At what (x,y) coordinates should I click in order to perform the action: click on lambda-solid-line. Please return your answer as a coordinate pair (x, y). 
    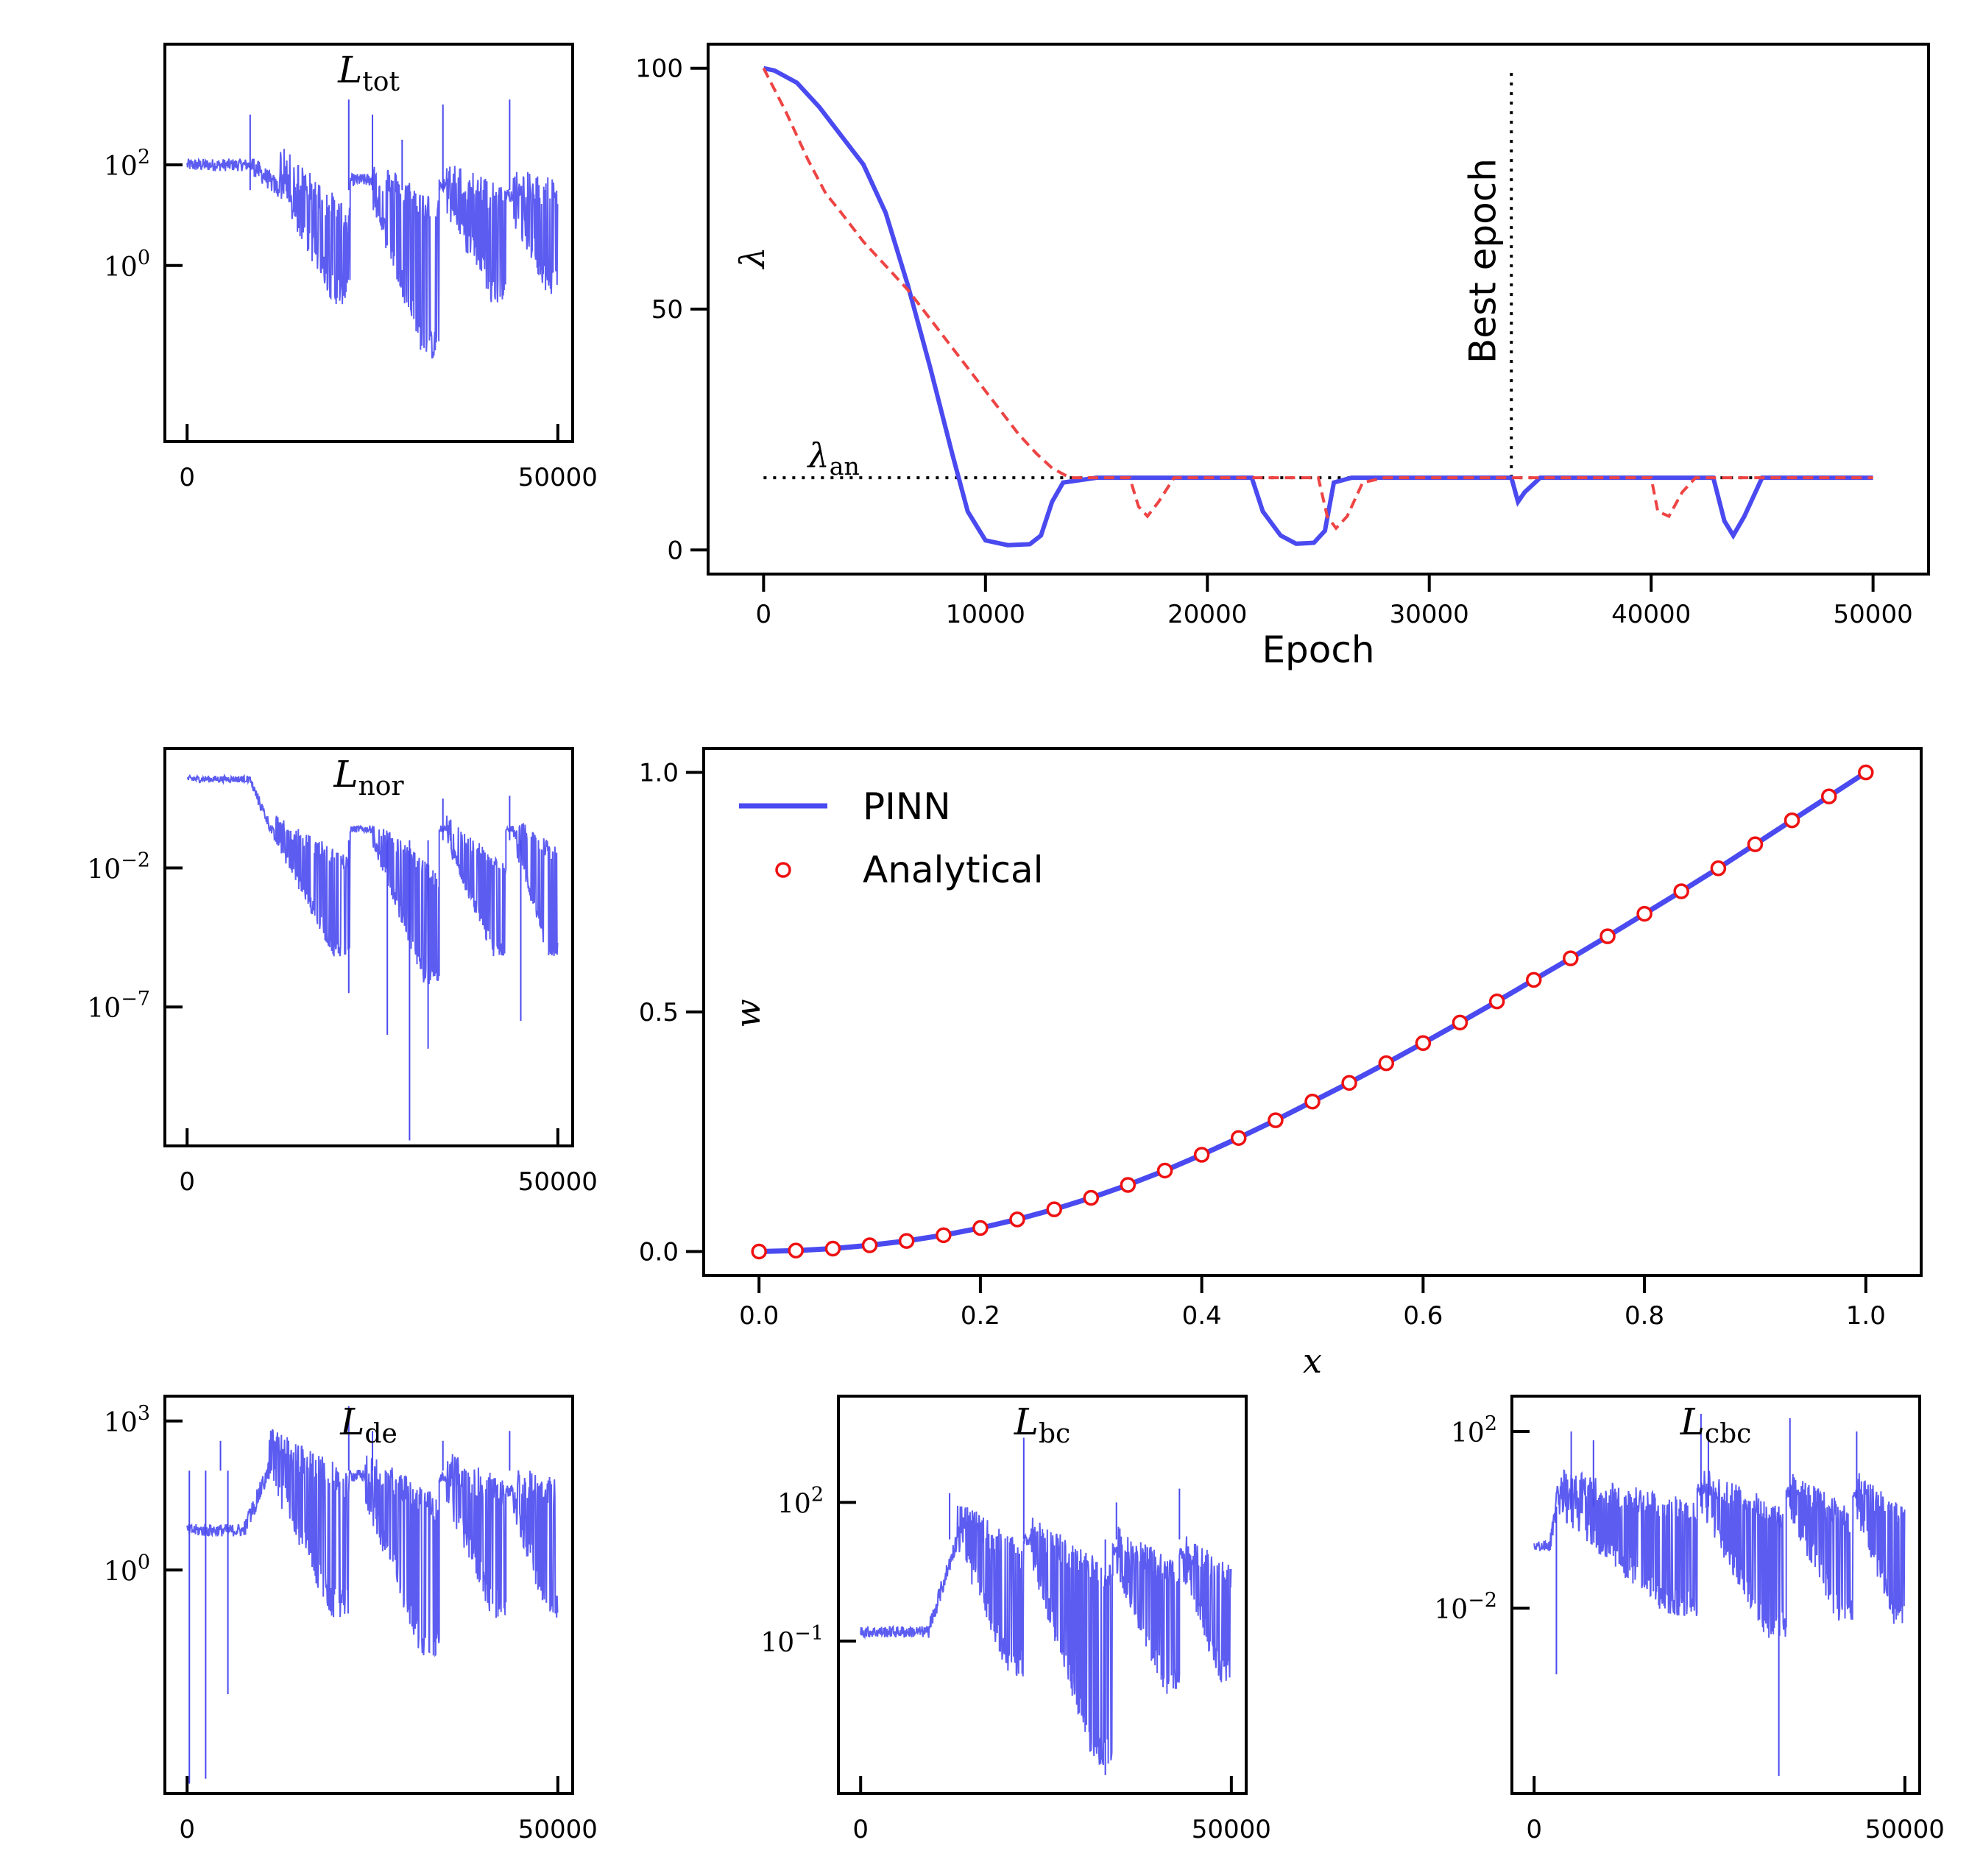
    Looking at the image, I should click on (1318, 307).